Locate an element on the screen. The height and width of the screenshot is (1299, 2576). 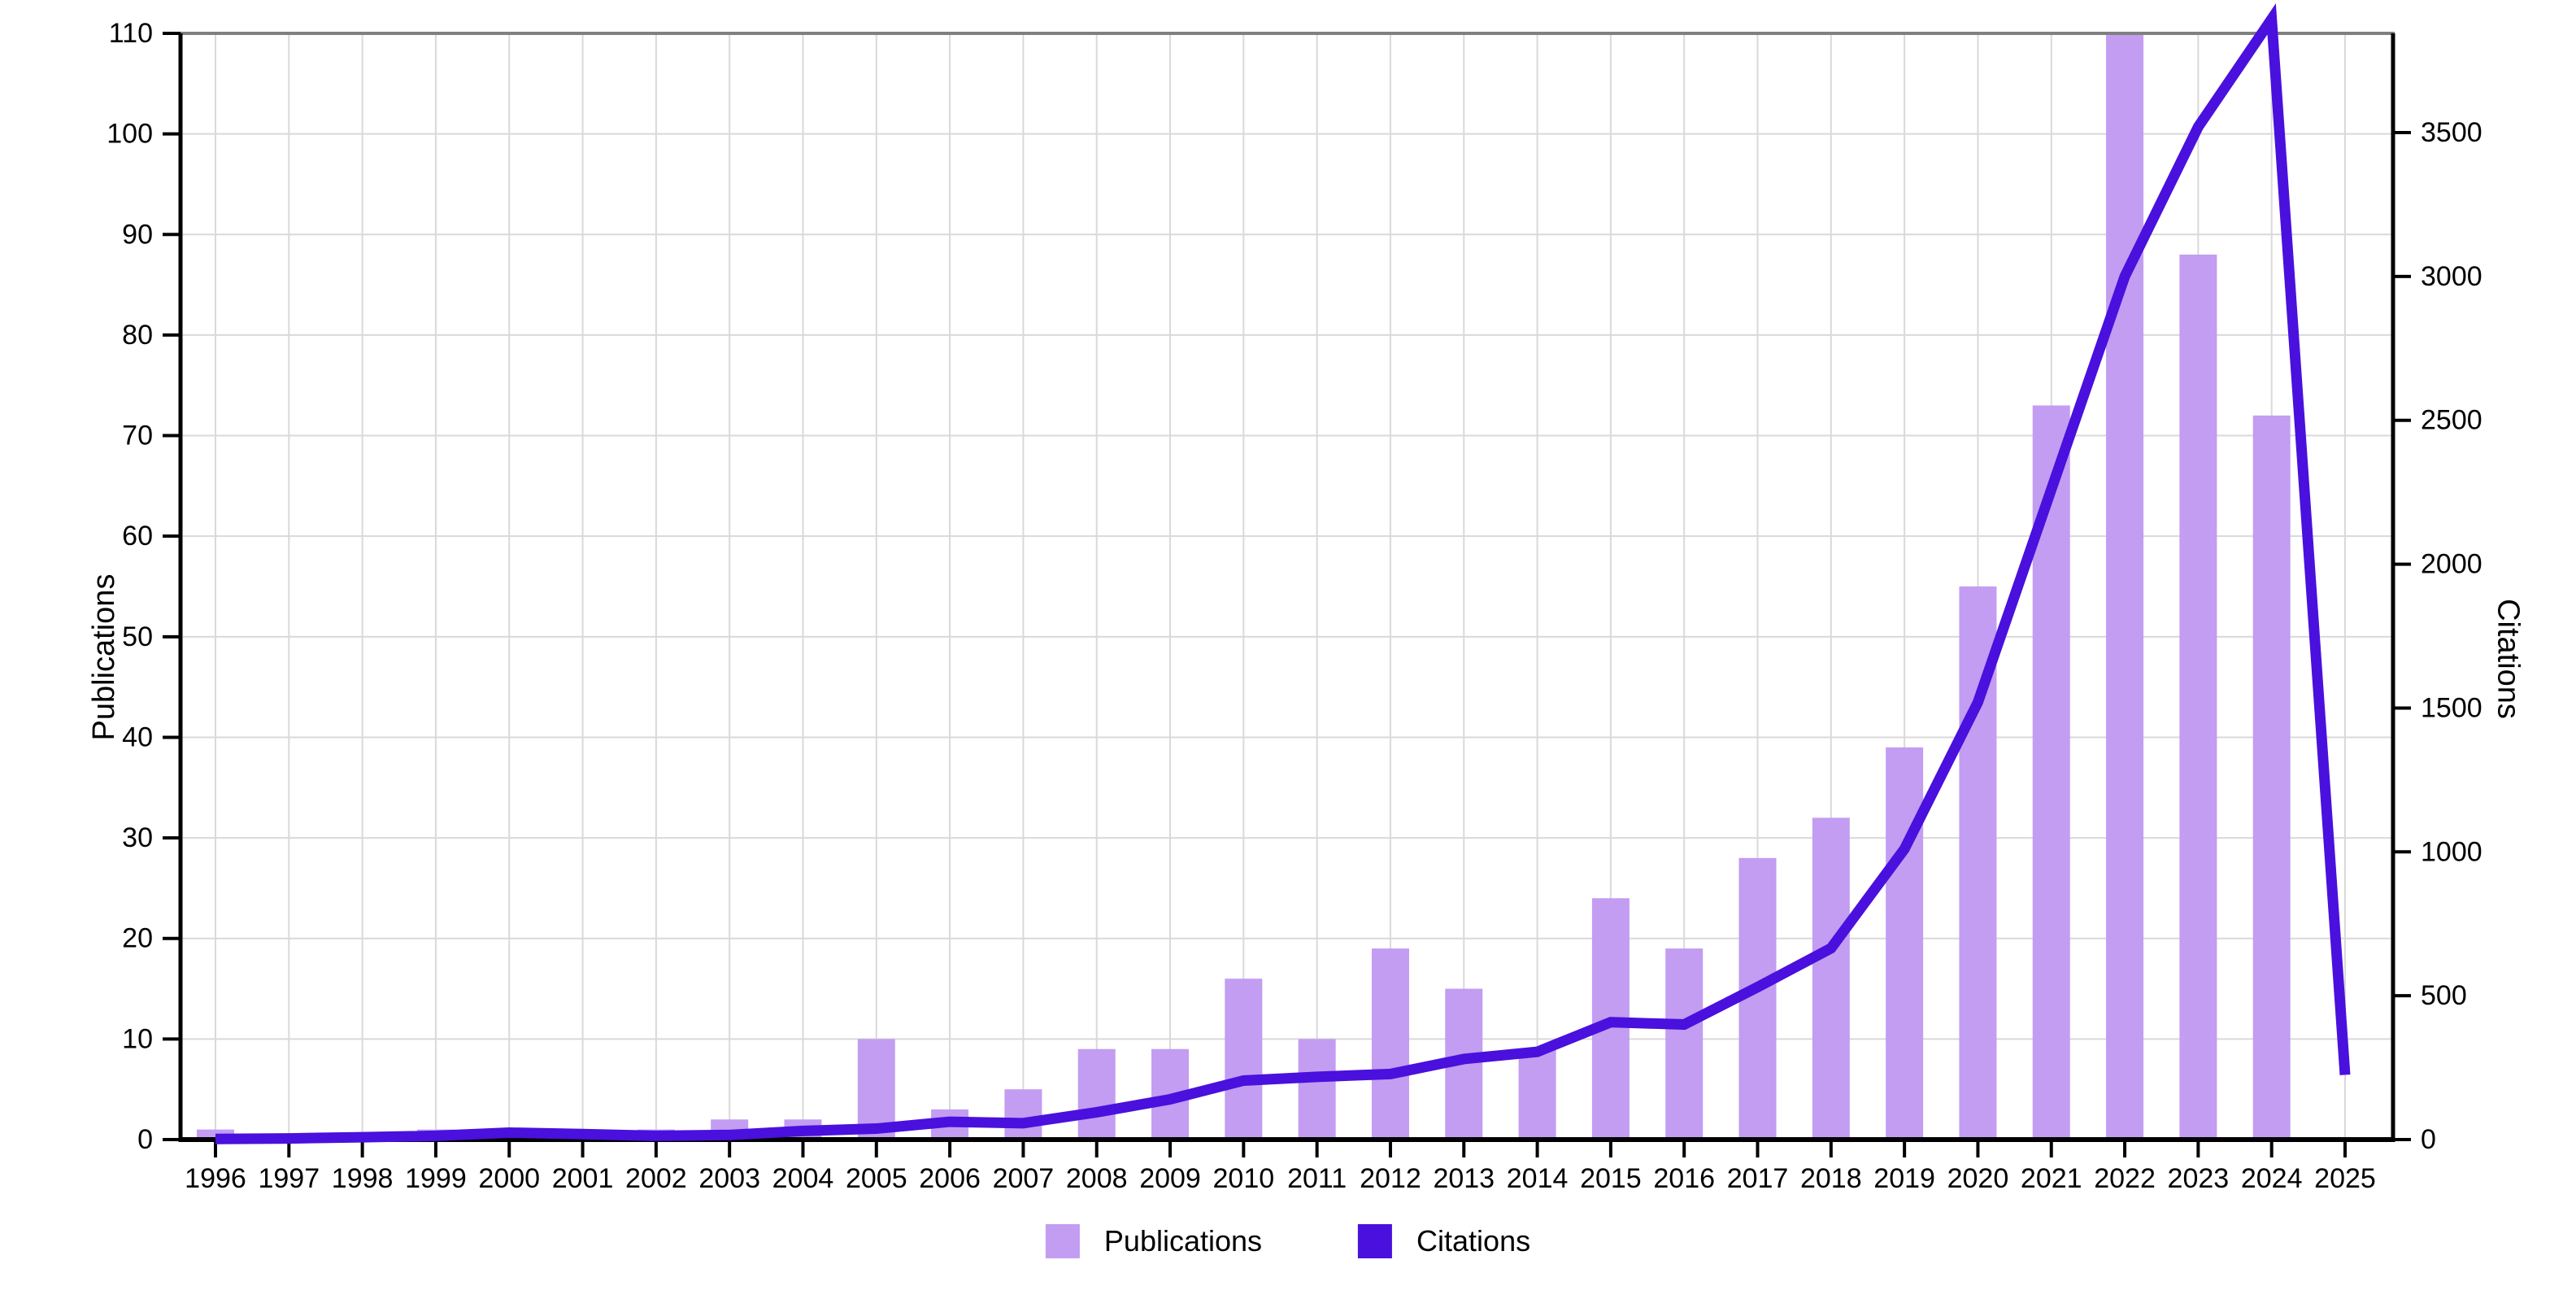
right-axis-ticks: 0 500 1000 1500 2000 2500 3000 3500 is located at coordinates (2437, 636).